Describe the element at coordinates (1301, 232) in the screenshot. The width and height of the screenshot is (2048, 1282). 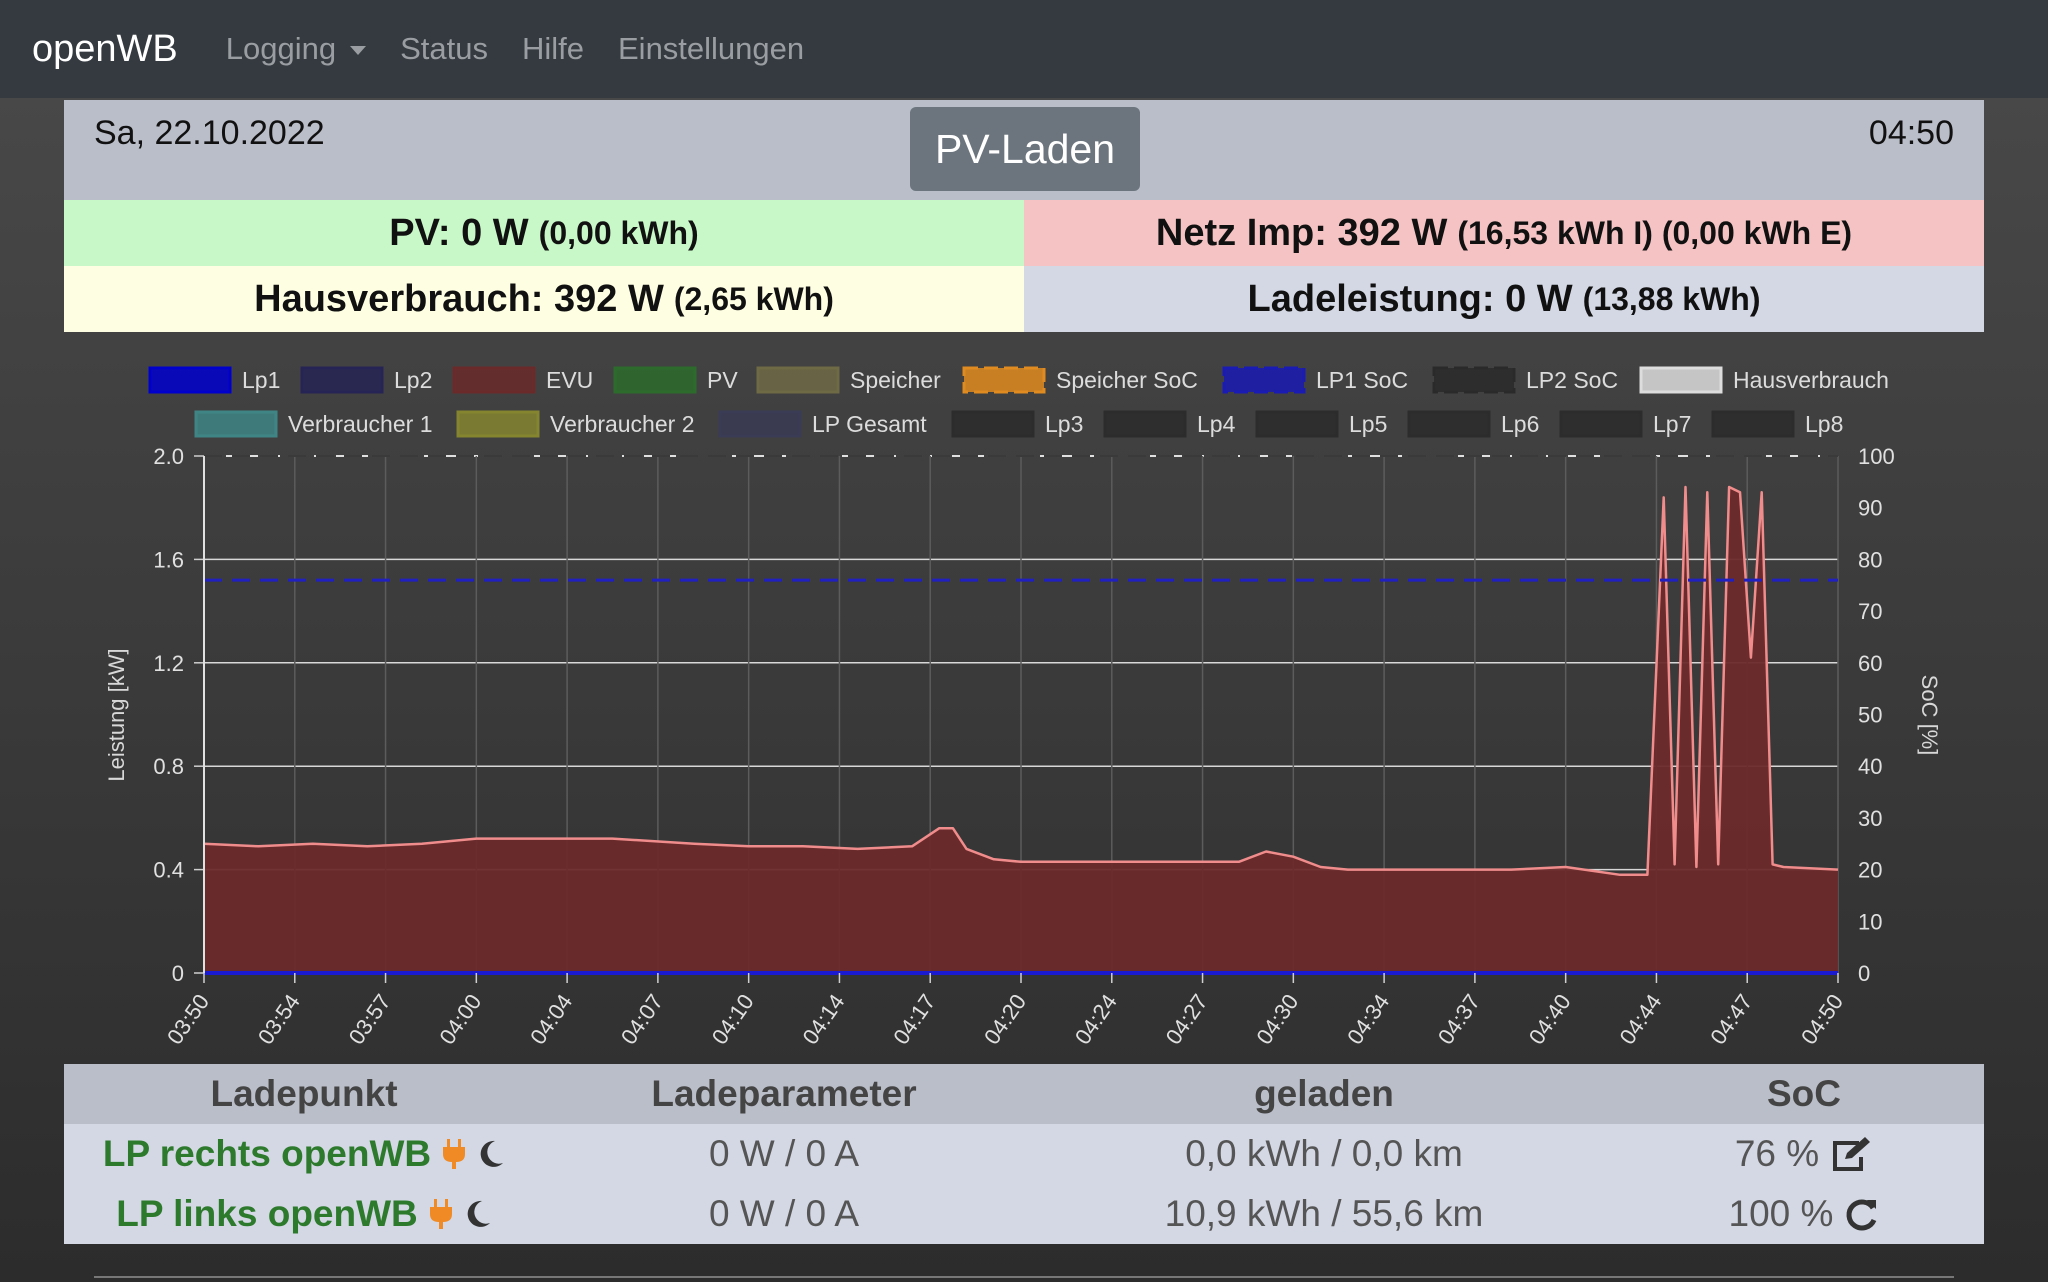
I see `grid-power: Netz Imp: 392 W` at that location.